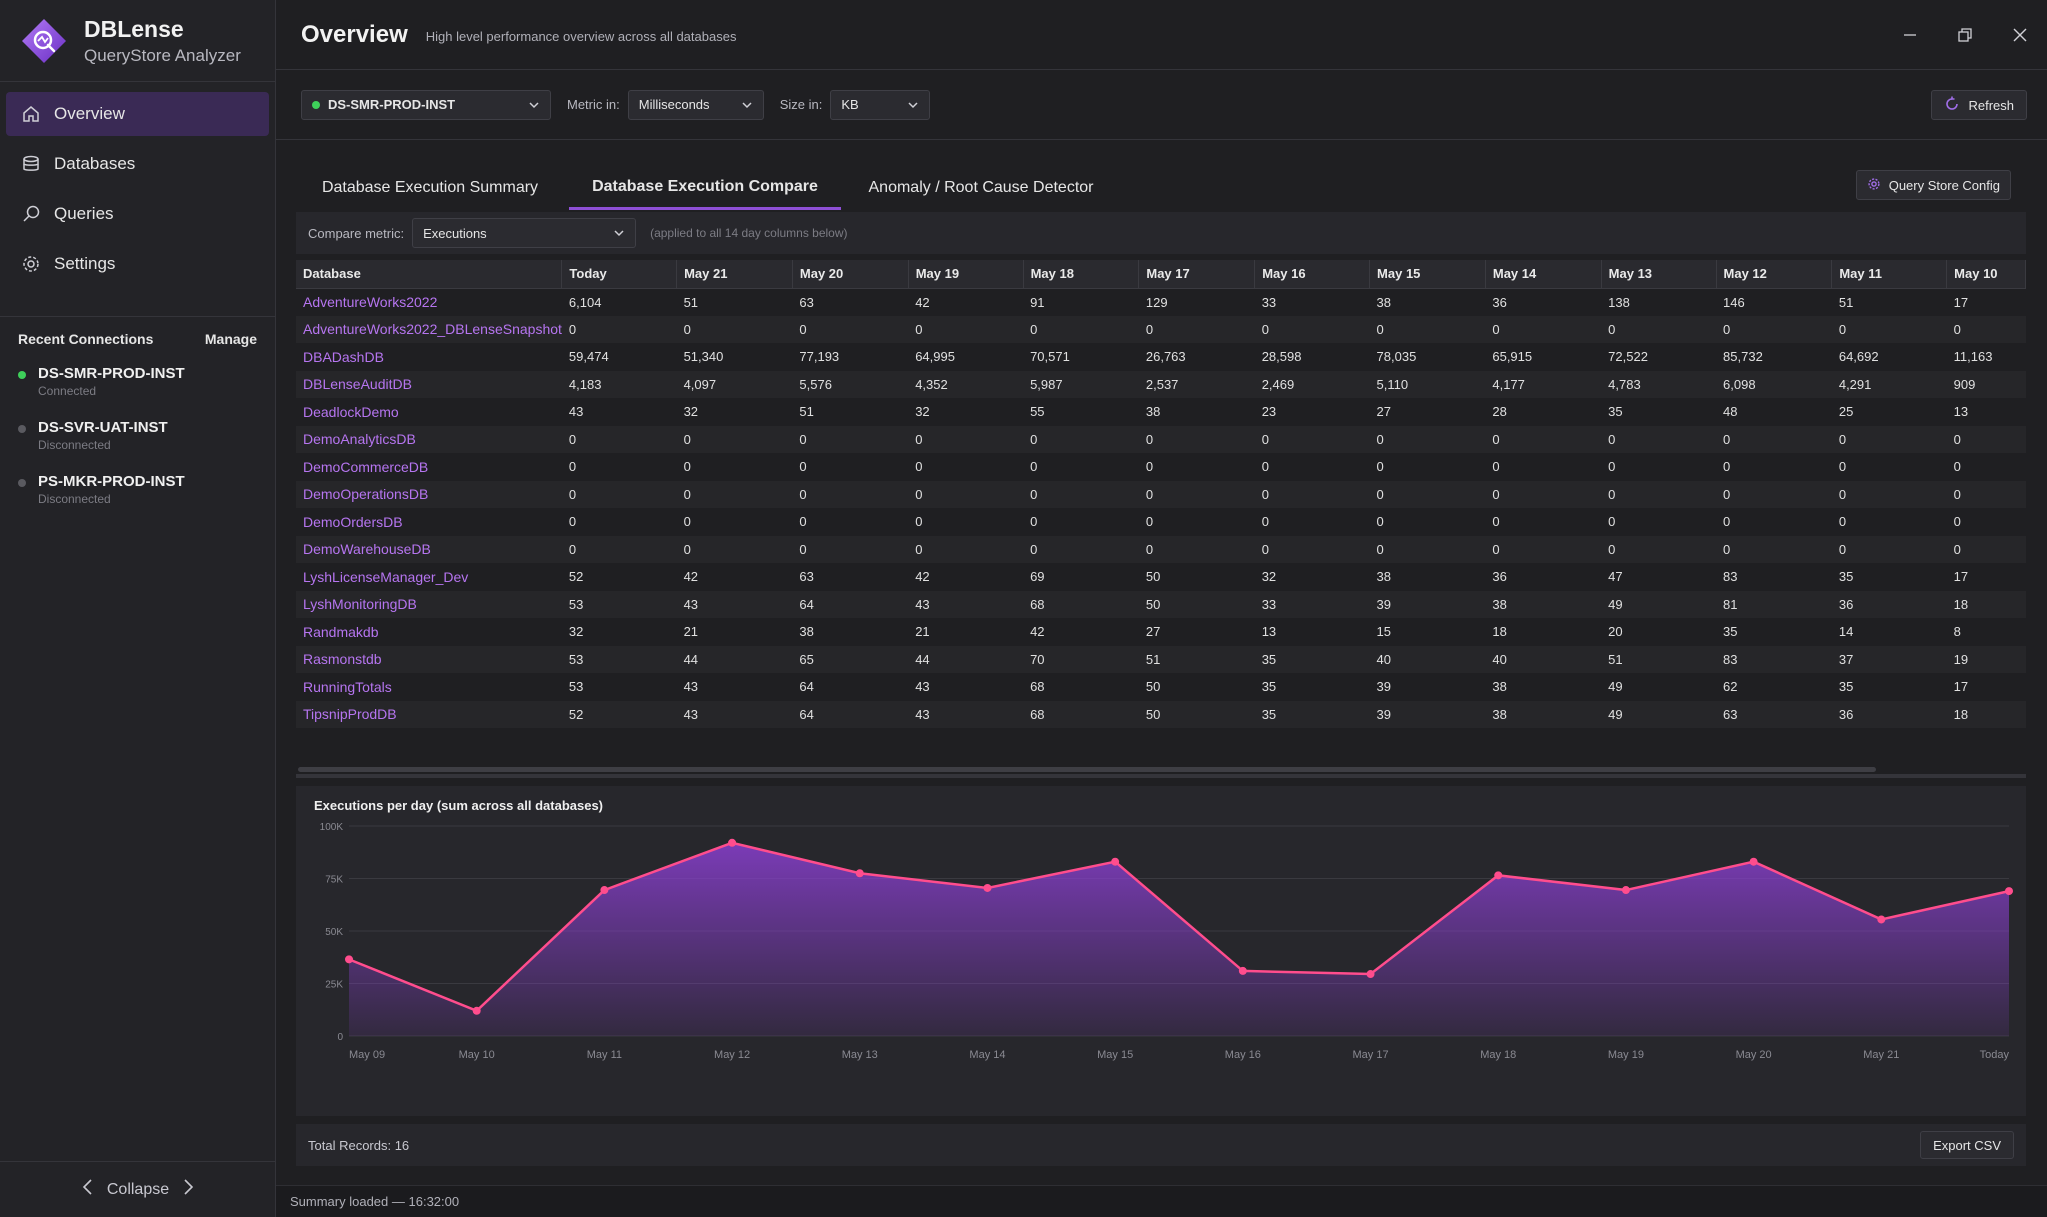  I want to click on database-name-link: DBLenseAuditDB, so click(429, 384).